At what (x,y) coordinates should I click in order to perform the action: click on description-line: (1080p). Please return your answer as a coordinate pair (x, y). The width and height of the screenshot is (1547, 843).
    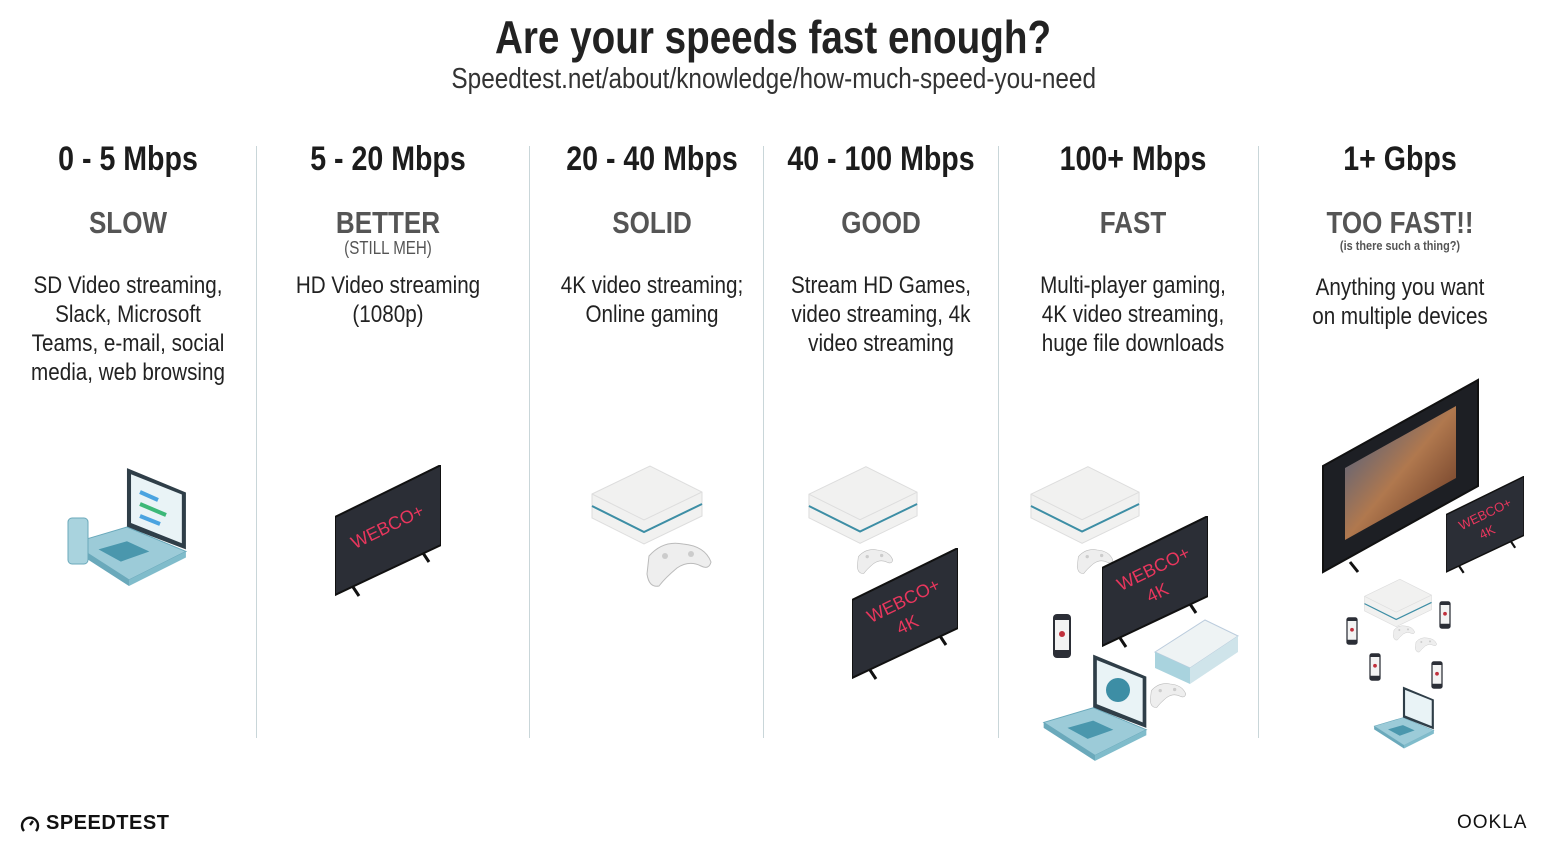
    Looking at the image, I should click on (388, 314).